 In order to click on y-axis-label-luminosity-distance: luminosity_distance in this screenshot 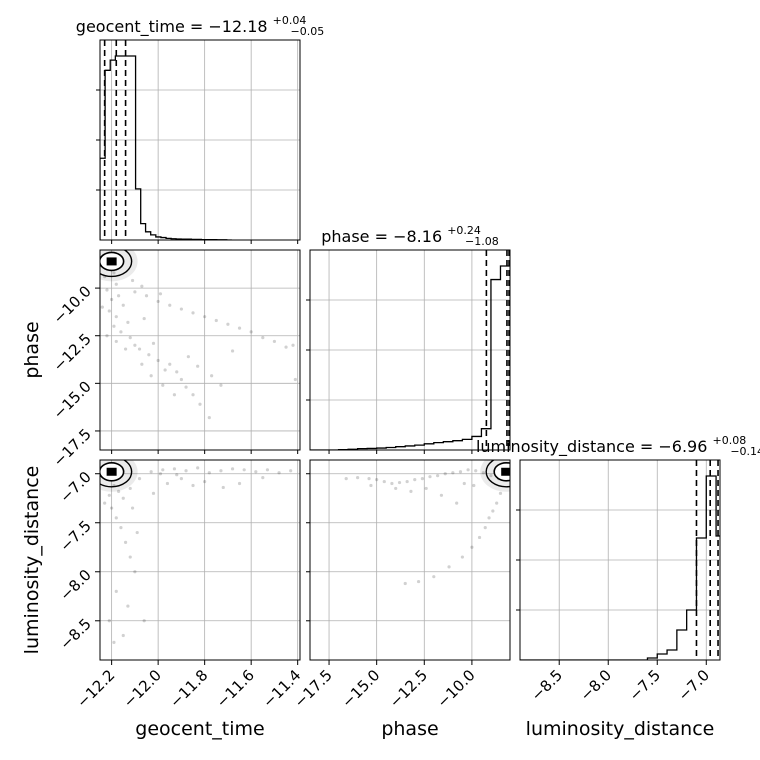, I will do `click(32, 560)`.